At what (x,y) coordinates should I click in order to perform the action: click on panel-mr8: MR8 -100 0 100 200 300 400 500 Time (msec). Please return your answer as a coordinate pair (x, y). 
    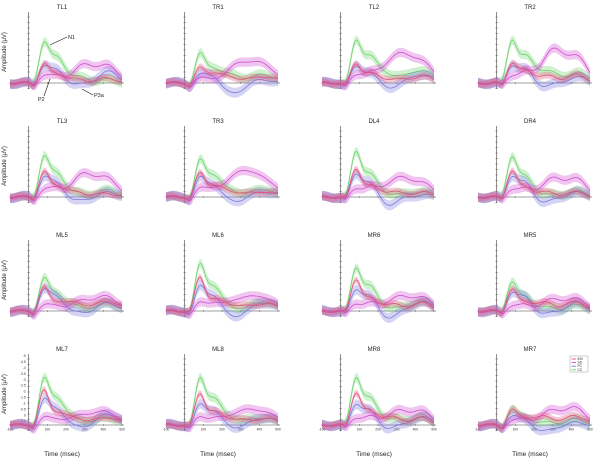
    Looking at the image, I should click on (378, 402).